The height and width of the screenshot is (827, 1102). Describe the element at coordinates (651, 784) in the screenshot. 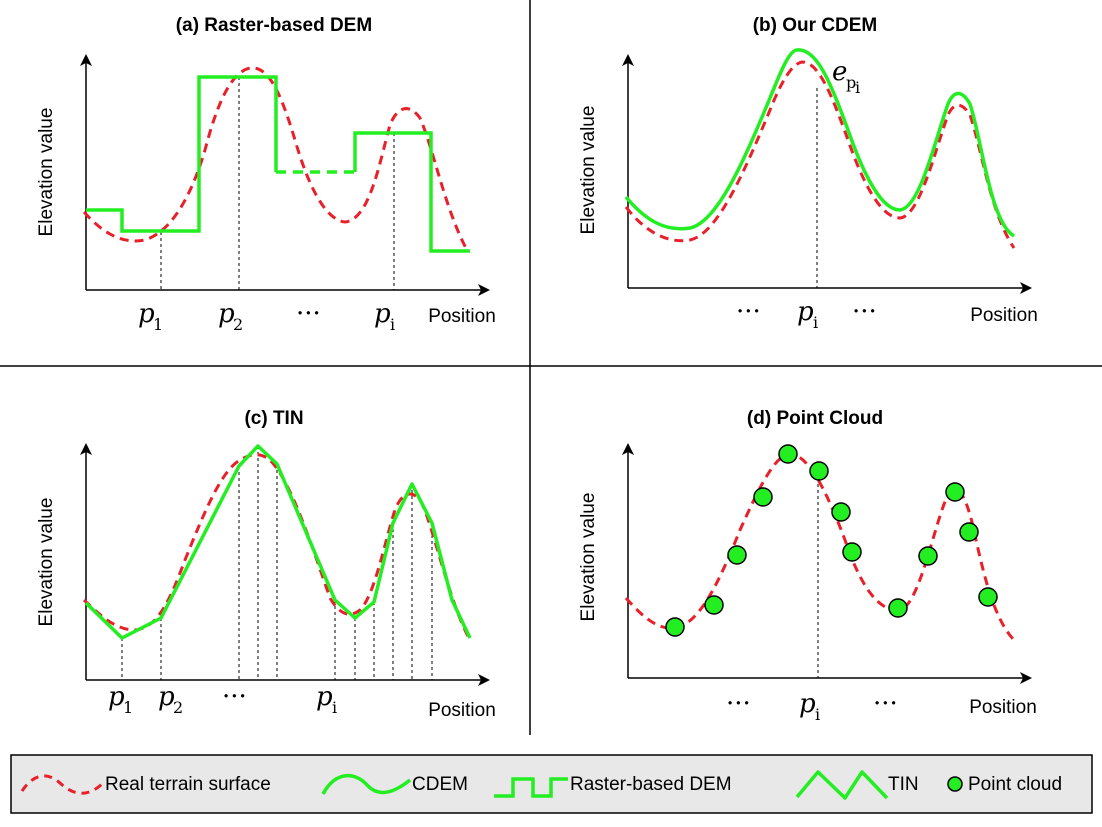

I see `legend-raster-label: Raster-based DEM` at that location.